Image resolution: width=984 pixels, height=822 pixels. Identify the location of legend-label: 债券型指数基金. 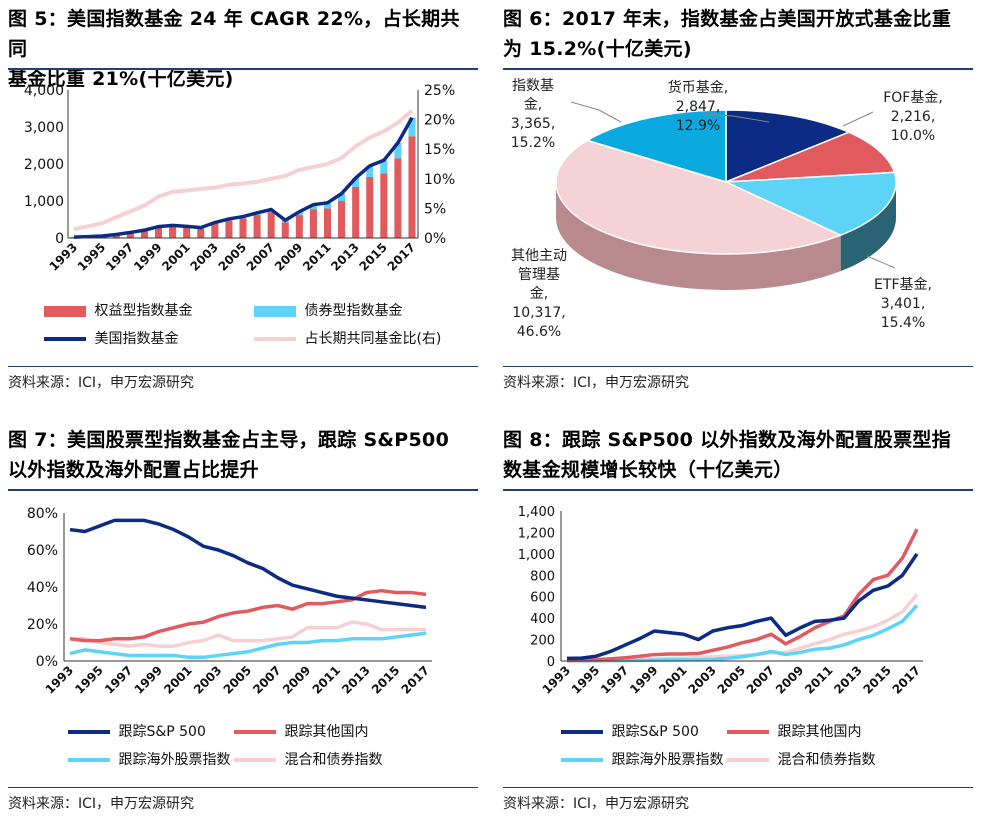
(353, 311).